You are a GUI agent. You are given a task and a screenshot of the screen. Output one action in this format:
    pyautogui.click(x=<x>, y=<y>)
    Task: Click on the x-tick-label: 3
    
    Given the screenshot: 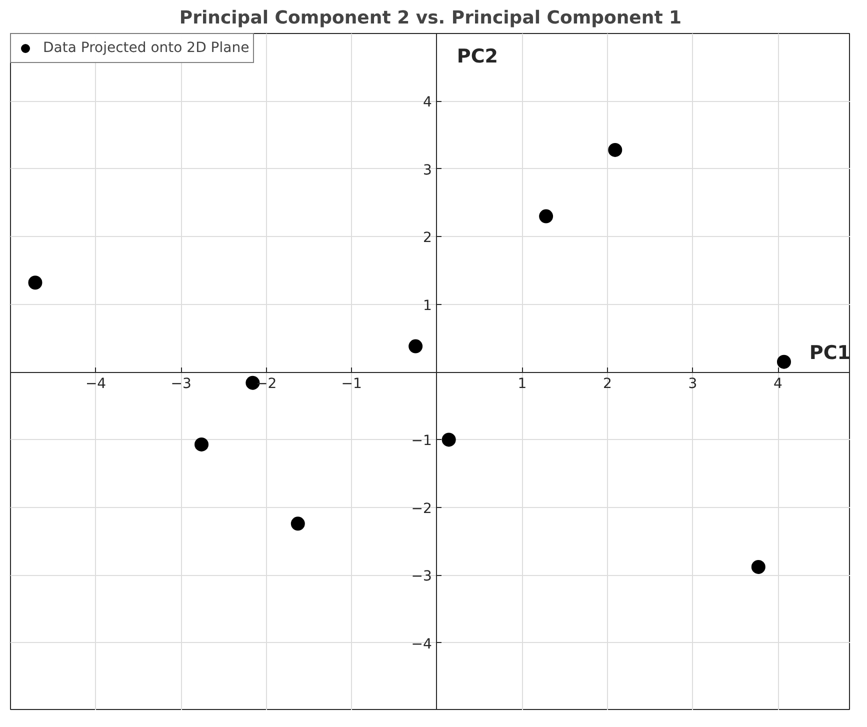 What is the action you would take?
    pyautogui.click(x=693, y=384)
    